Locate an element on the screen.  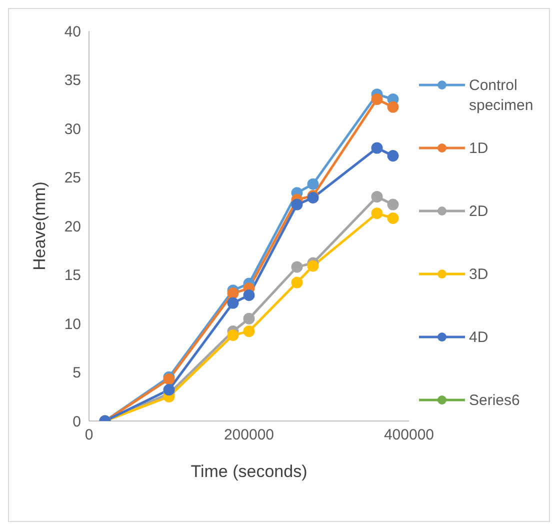
x-axis-title: Time (seconds) is located at coordinates (249, 471).